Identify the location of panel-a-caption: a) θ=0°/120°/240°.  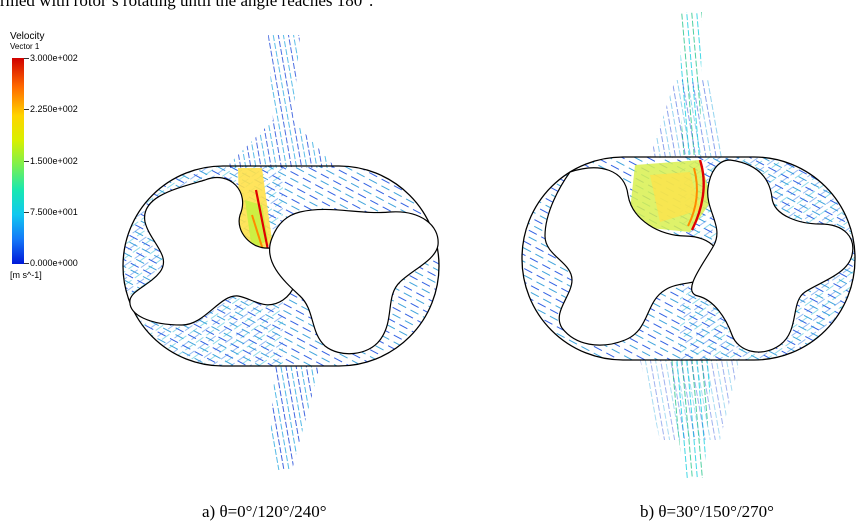
(264, 511).